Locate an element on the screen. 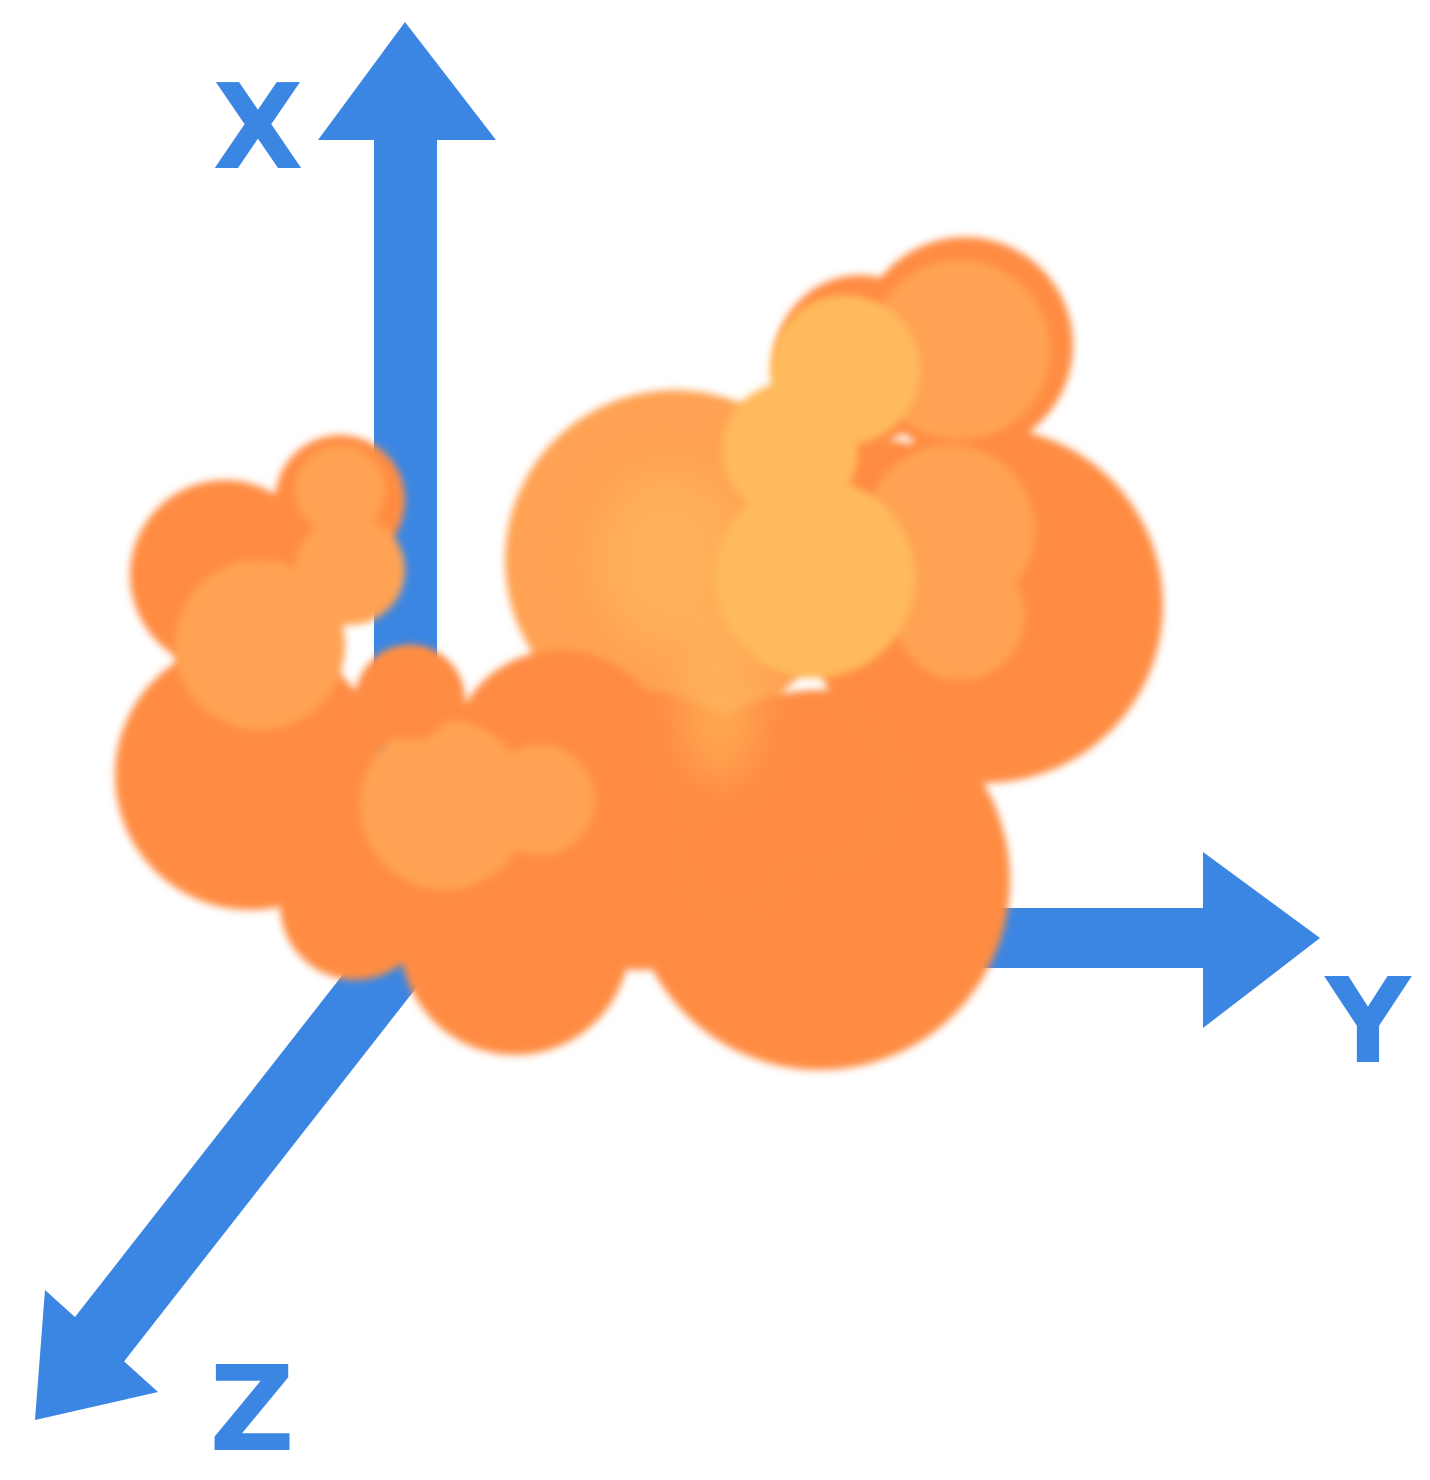  x-axis-arrowhead is located at coordinates (407, 81).